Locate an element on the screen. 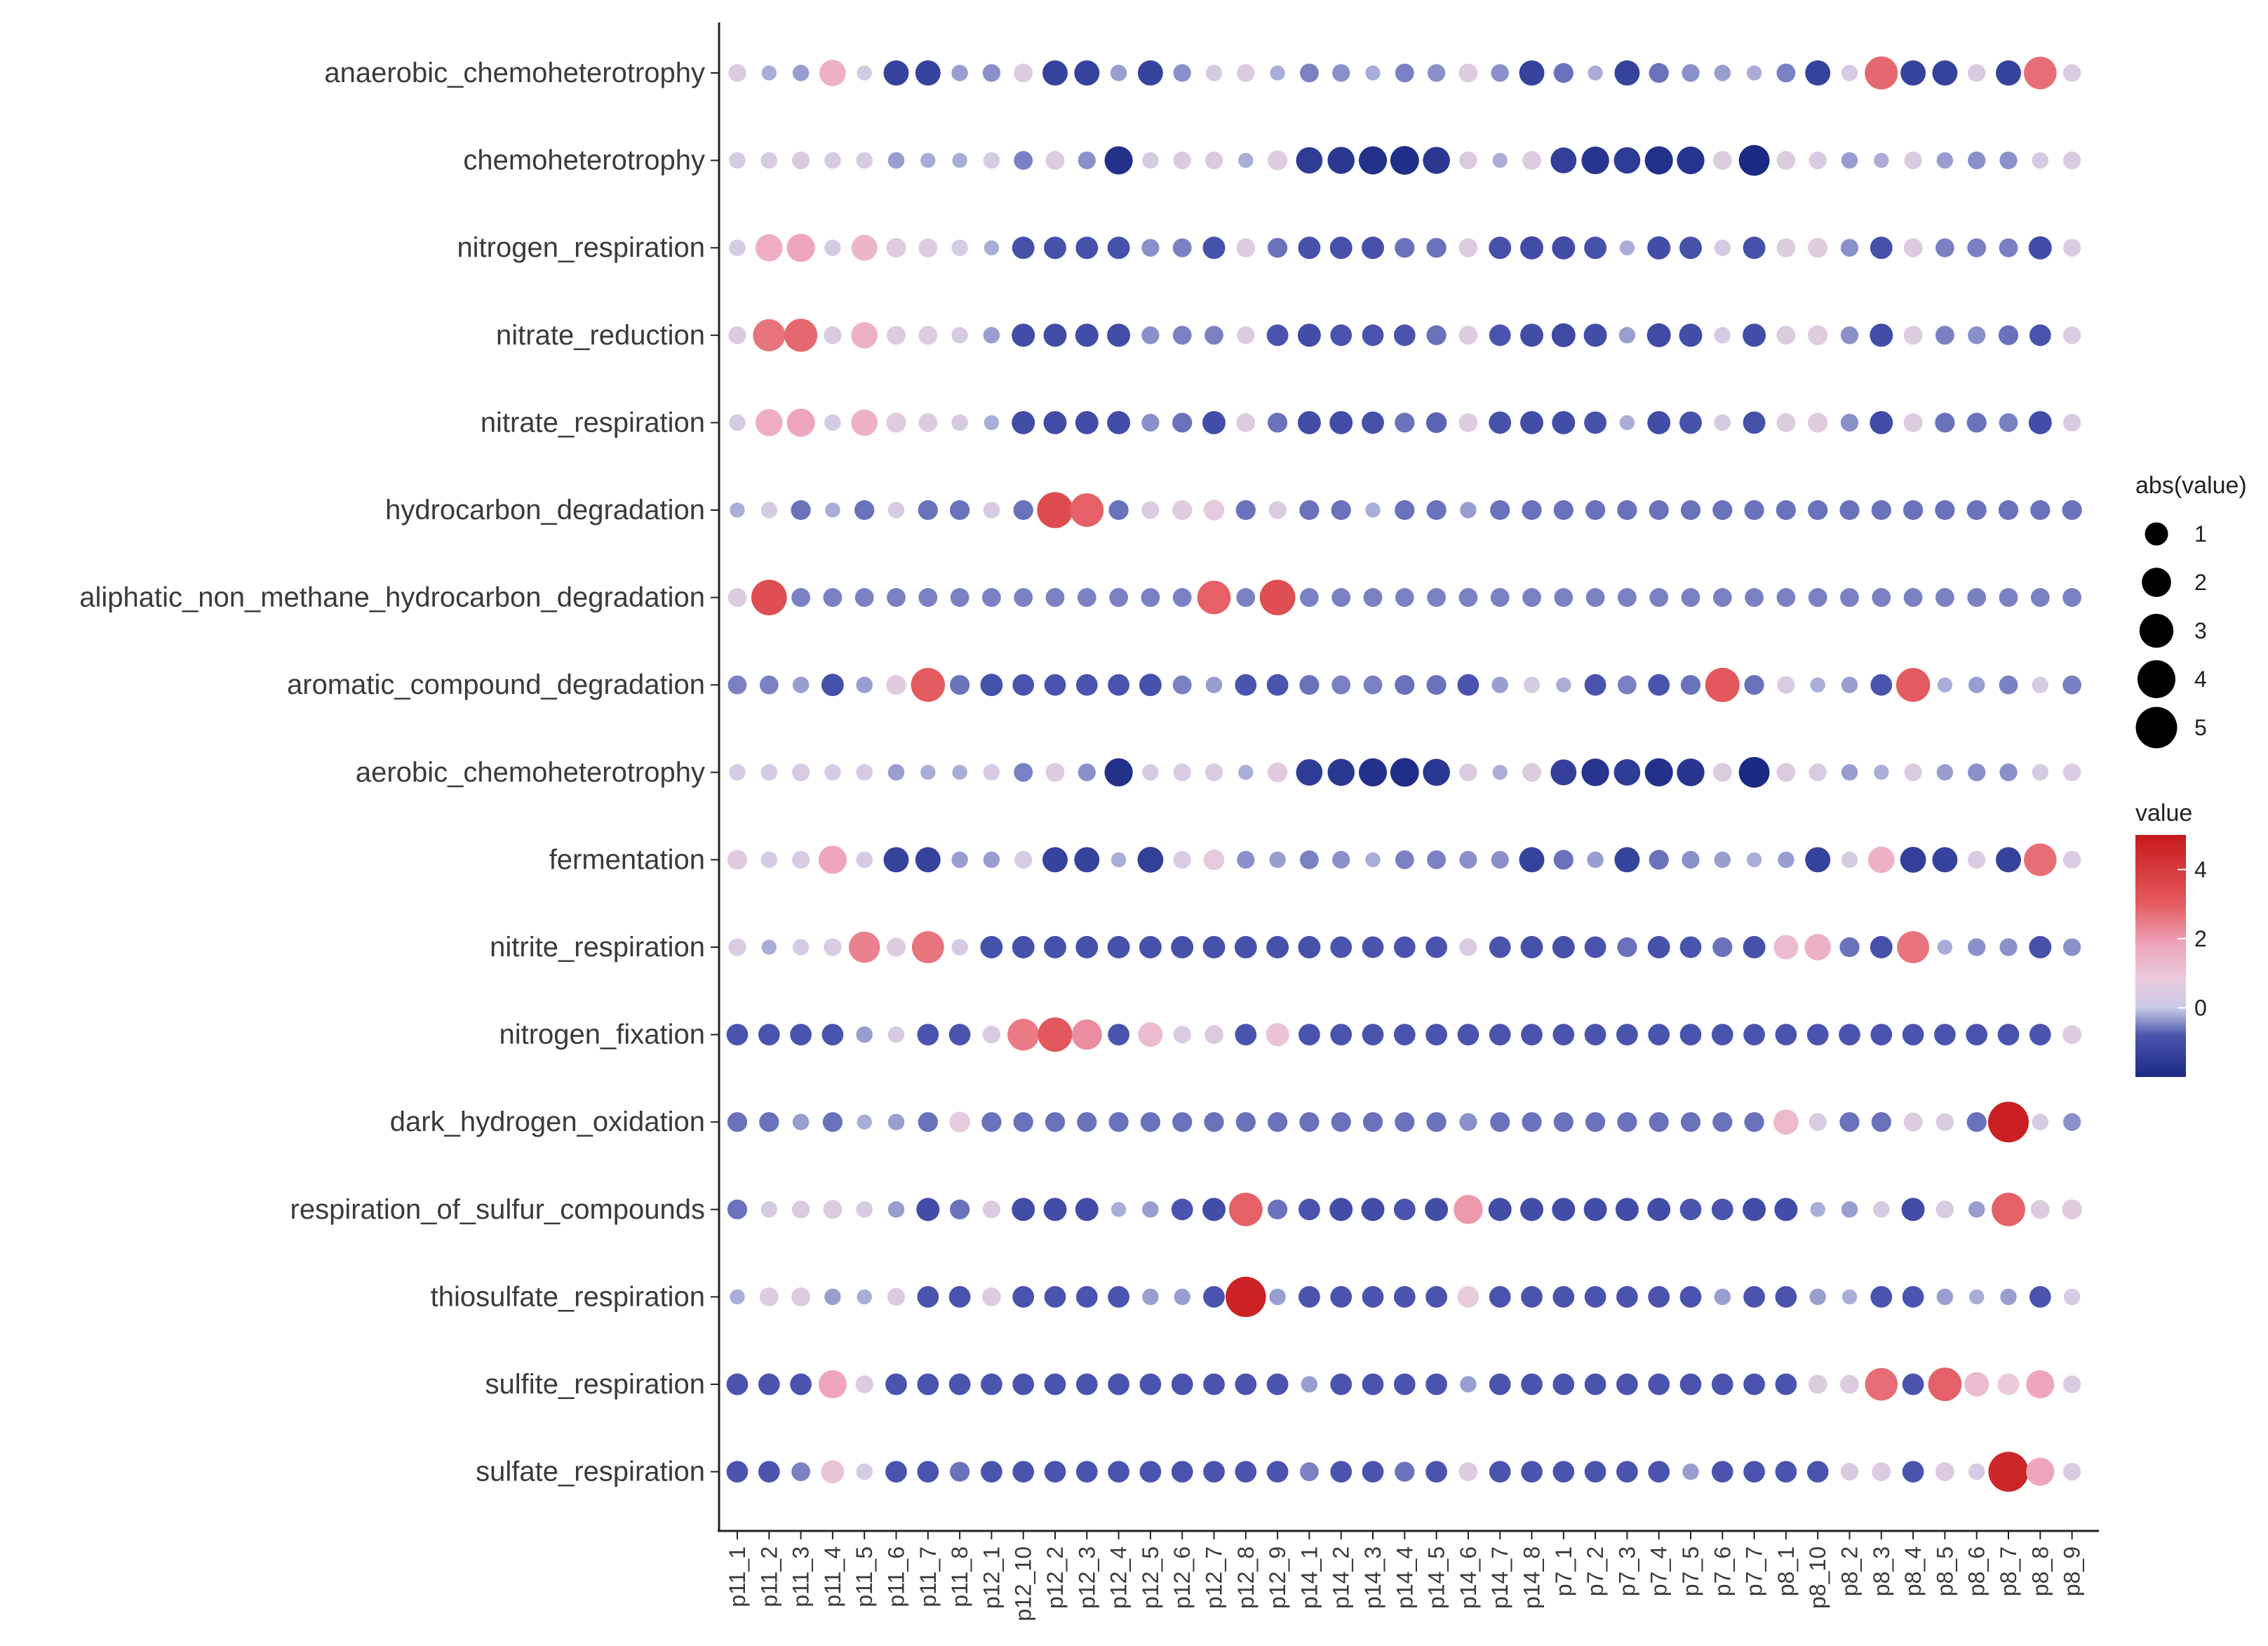 The height and width of the screenshot is (1646, 2268). x-tick-label: p11_4 is located at coordinates (832, 1576).